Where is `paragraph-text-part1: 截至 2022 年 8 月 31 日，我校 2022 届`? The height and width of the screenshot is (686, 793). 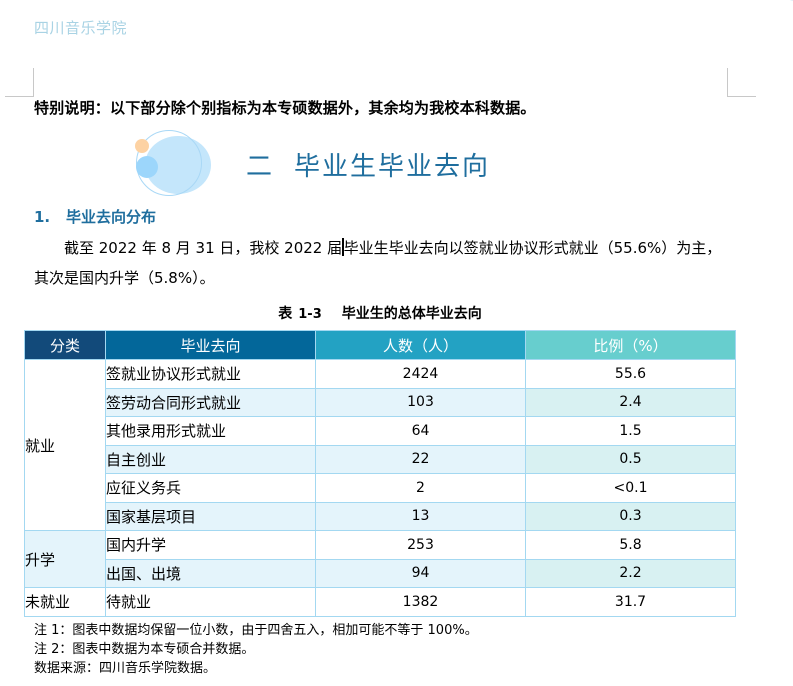 paragraph-text-part1: 截至 2022 年 8 月 31 日，我校 2022 届 is located at coordinates (203, 248).